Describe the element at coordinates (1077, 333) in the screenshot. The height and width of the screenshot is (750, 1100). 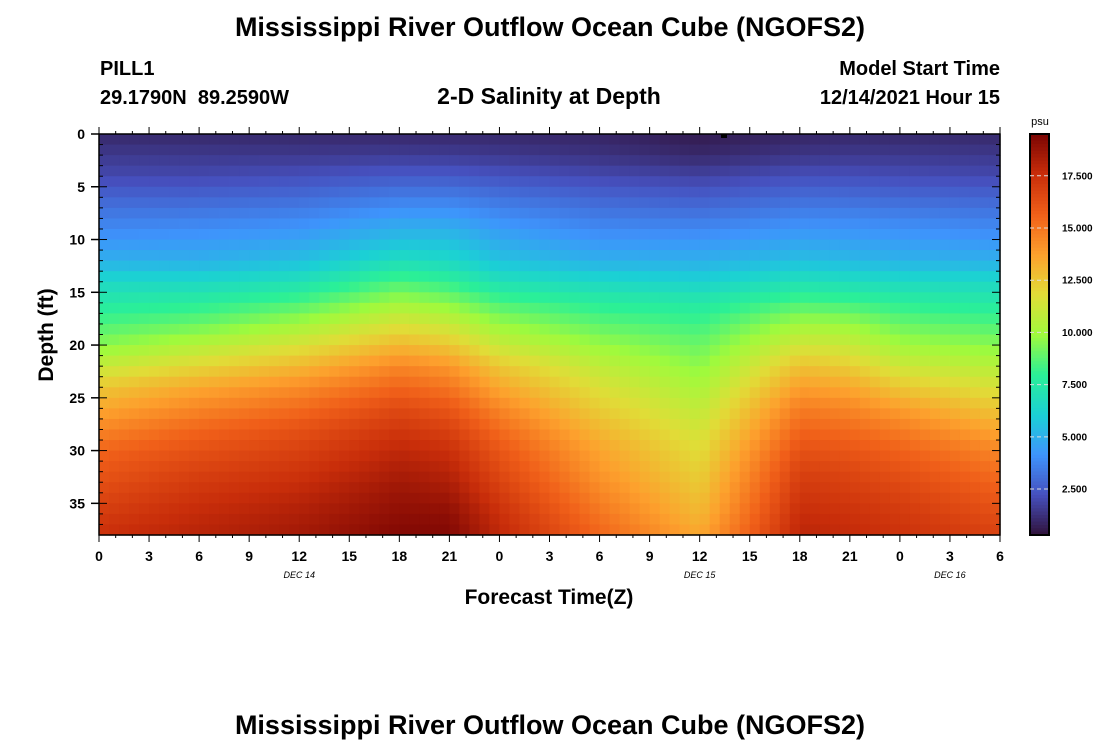
I see `colorbar-tick-label: 10.000` at that location.